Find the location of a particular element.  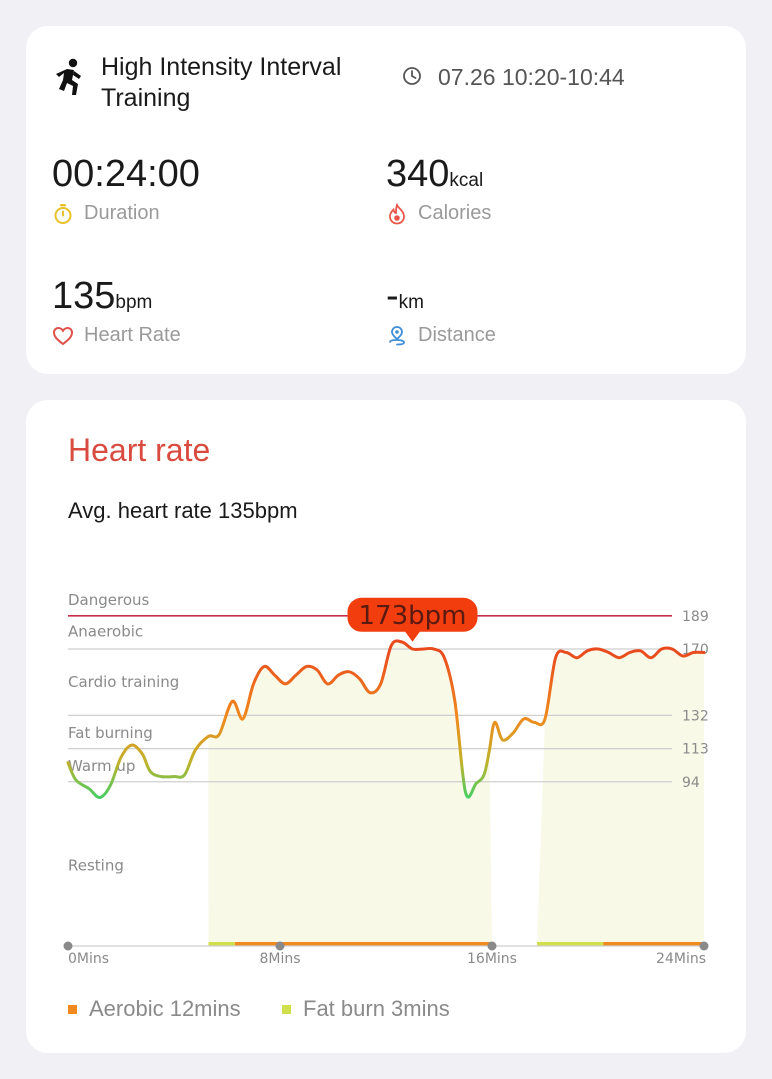

workout-time-range: 07.26 10:20-10:44 is located at coordinates (531, 77).